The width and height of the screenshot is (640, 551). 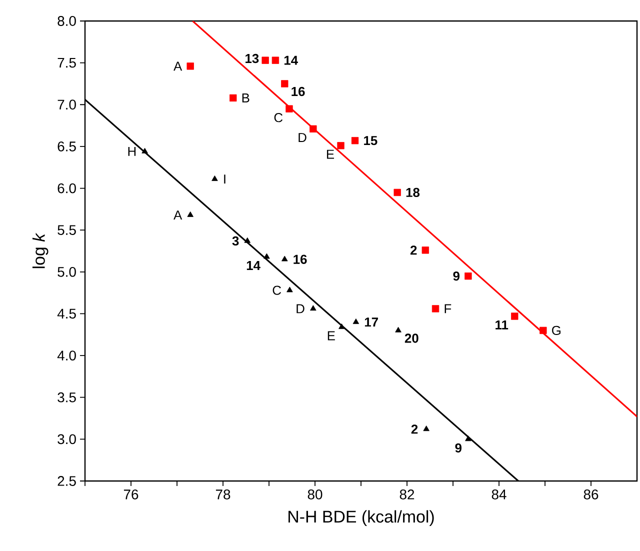 What do you see at coordinates (67, 21) in the screenshot?
I see `y-tick-label: 8.0` at bounding box center [67, 21].